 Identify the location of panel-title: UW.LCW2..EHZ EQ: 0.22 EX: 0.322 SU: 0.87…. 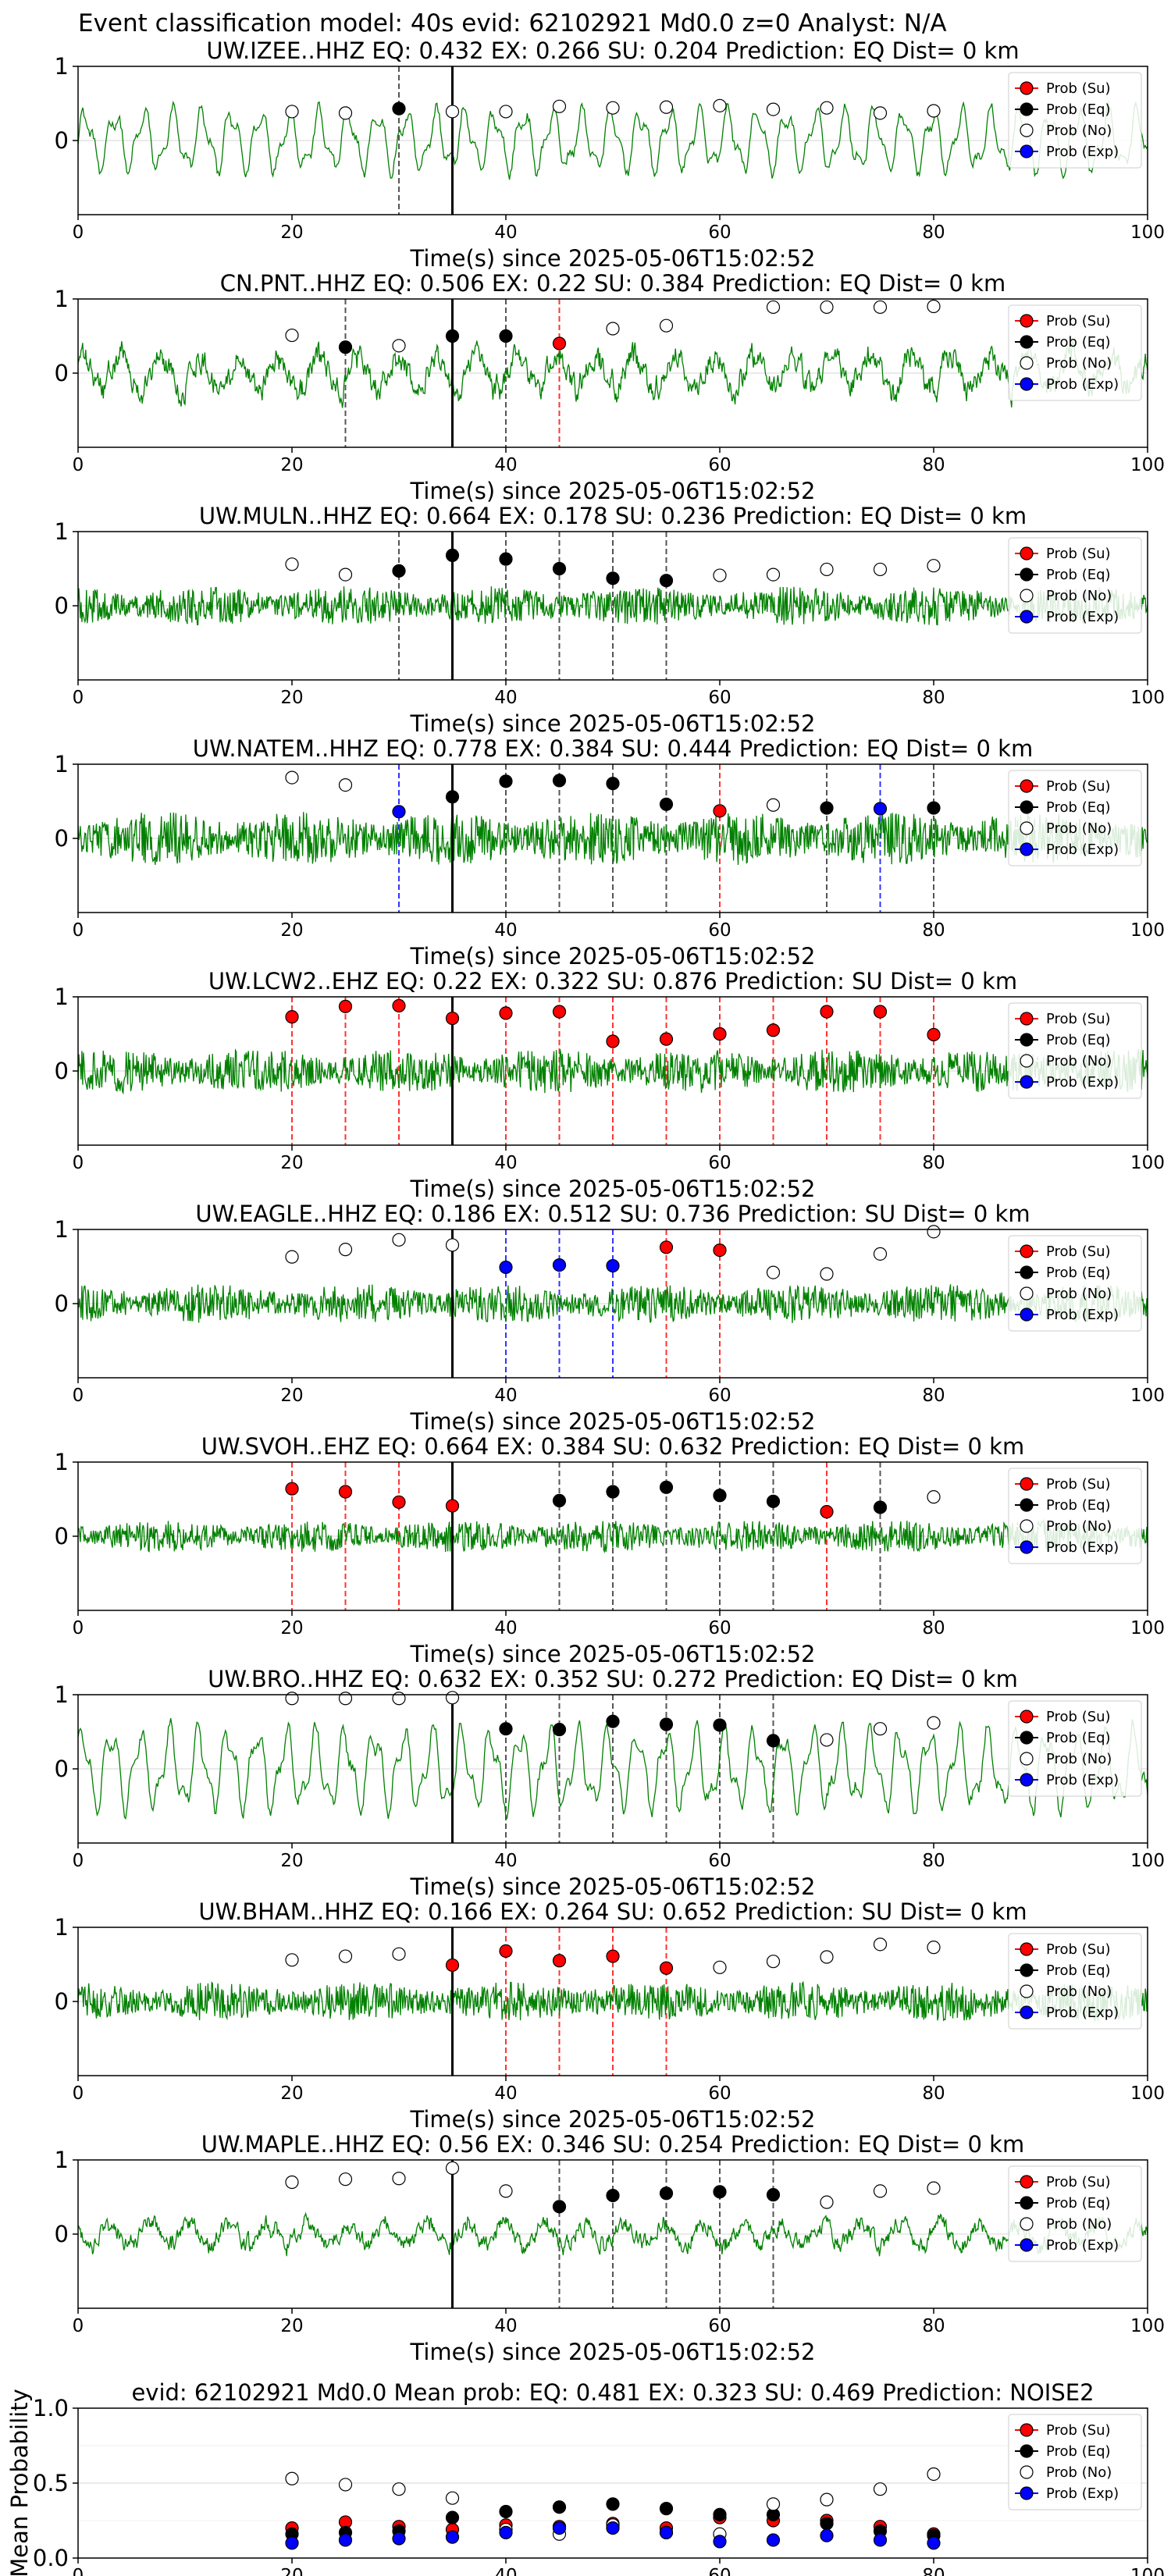
(612, 981).